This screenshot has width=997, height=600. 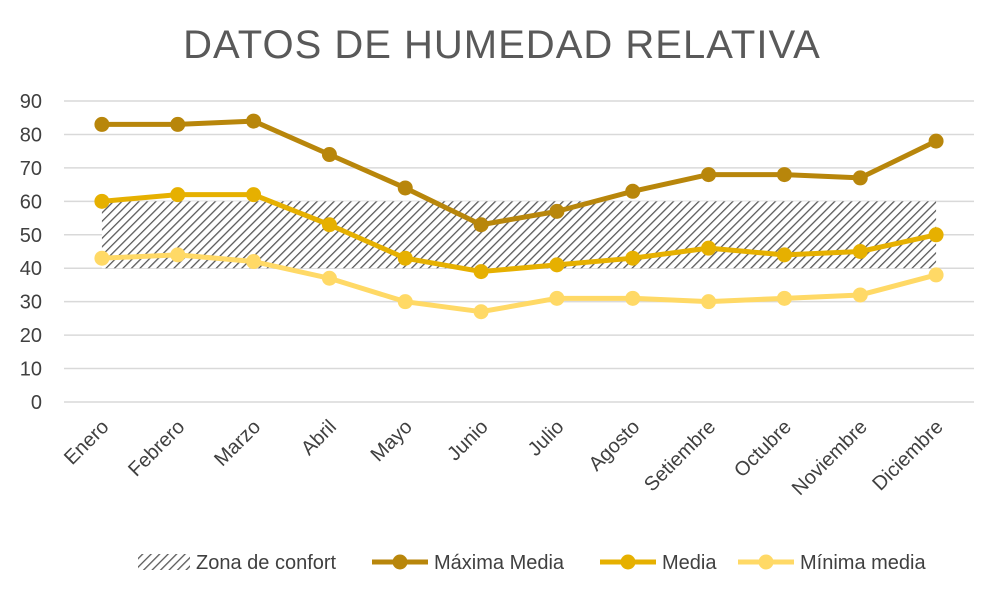 I want to click on y-tick-label: 70, so click(x=31, y=169).